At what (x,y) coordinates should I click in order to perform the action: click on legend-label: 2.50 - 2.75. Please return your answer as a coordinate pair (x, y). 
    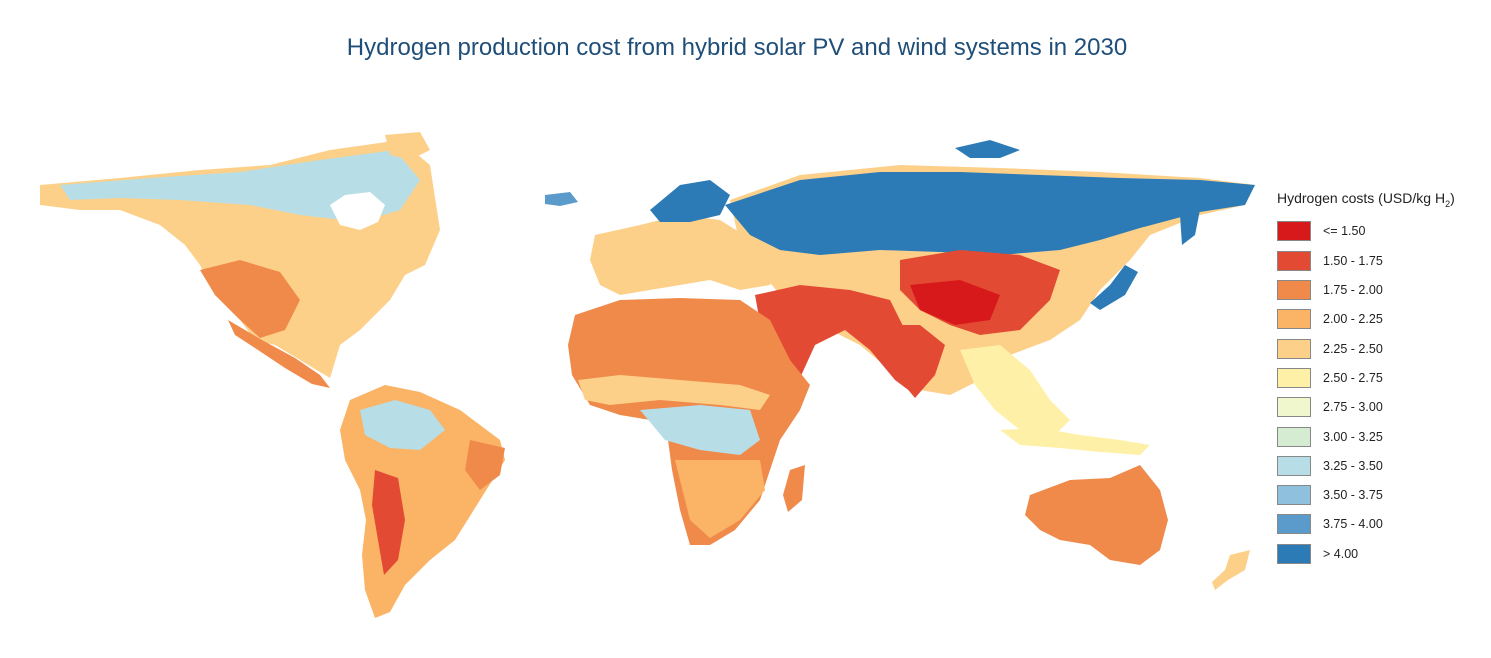
    Looking at the image, I should click on (1353, 377).